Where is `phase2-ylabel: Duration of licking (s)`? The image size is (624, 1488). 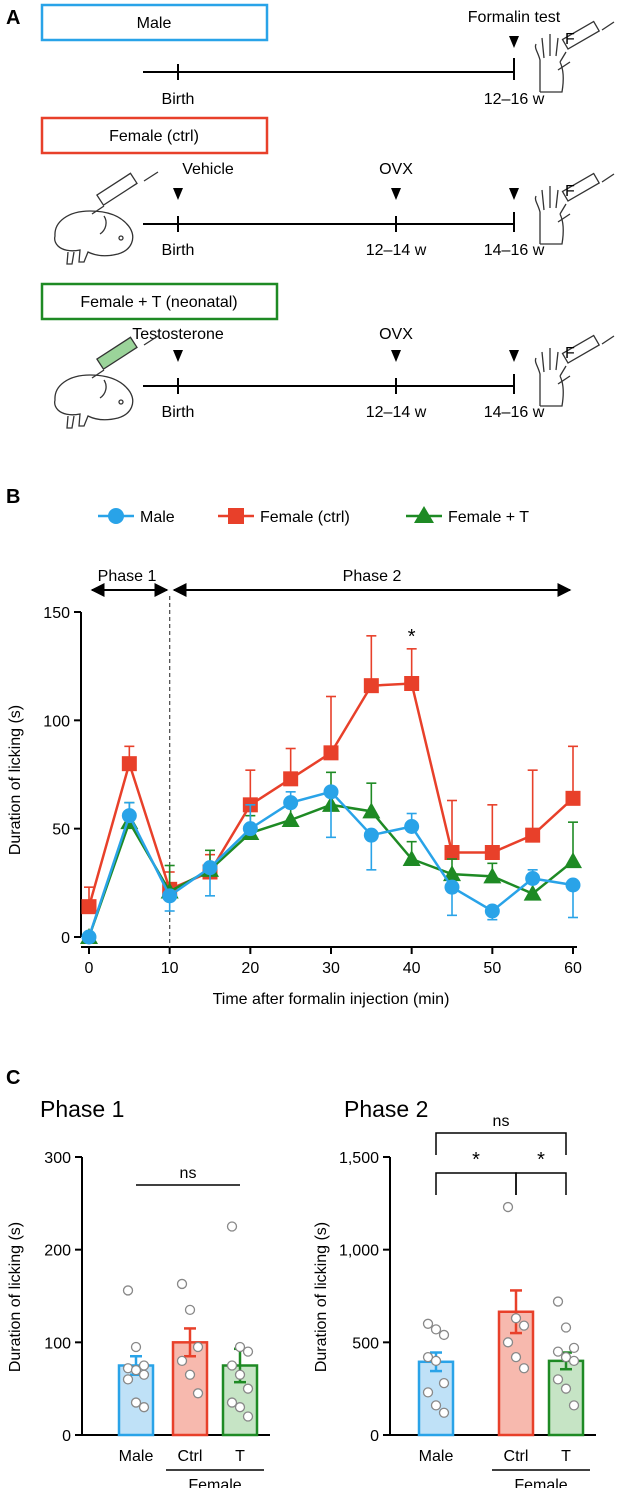
phase2-ylabel: Duration of licking (s) is located at coordinates (321, 1297).